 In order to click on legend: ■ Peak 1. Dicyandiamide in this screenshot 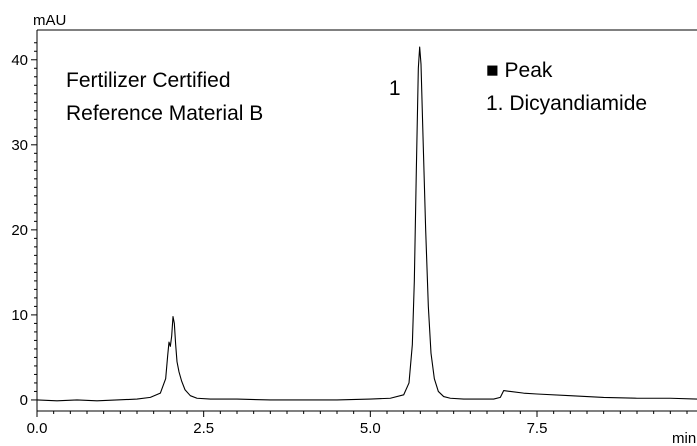, I will do `click(566, 87)`.